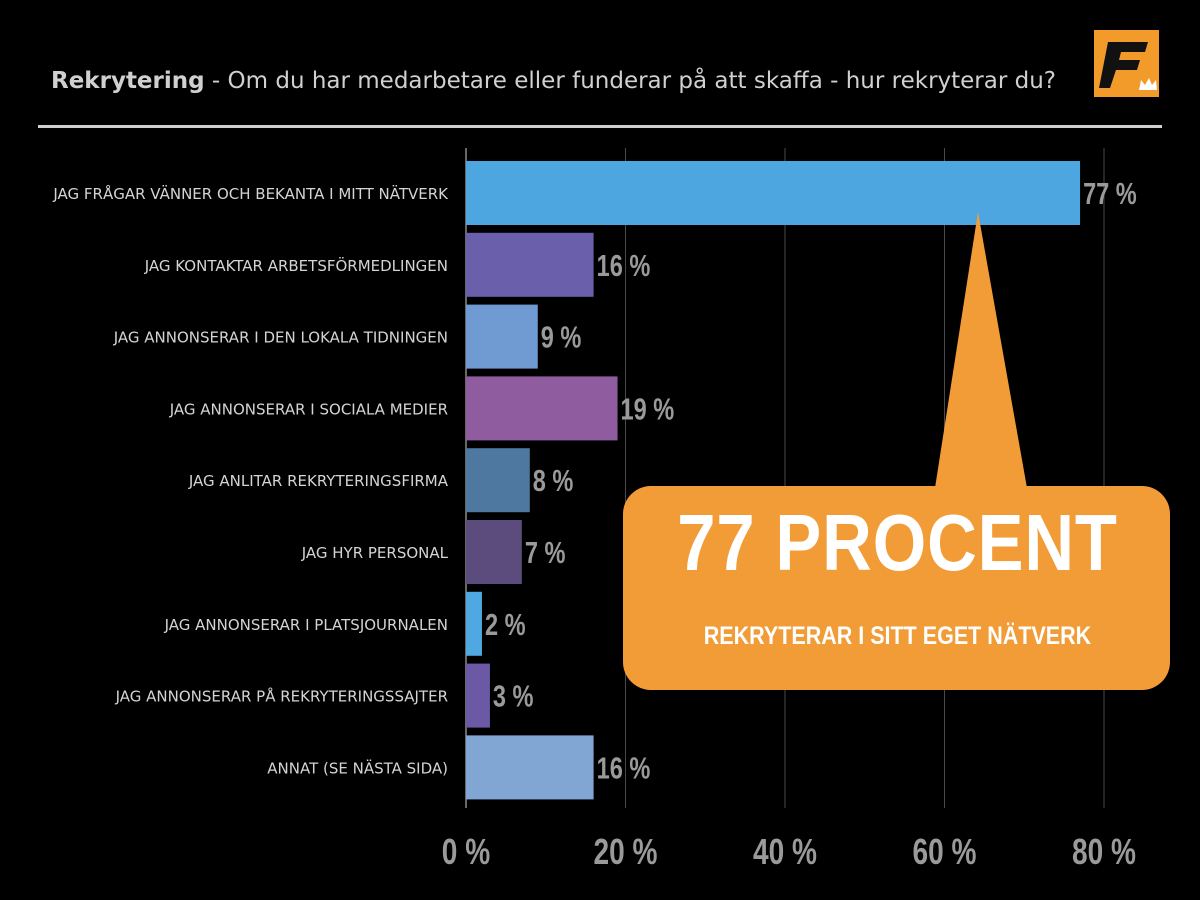  What do you see at coordinates (897, 542) in the screenshot?
I see `callout-headline: 77 PROCENT` at bounding box center [897, 542].